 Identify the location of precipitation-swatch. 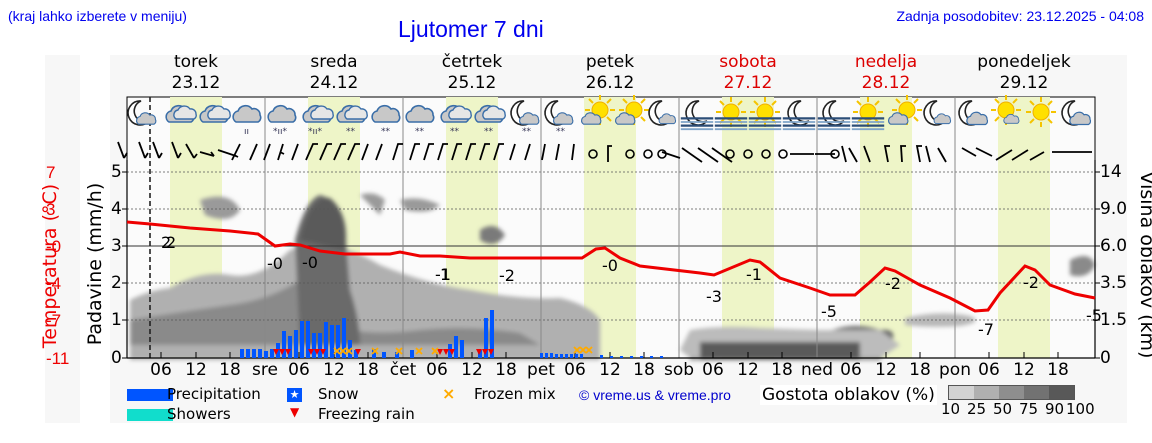
(150, 395).